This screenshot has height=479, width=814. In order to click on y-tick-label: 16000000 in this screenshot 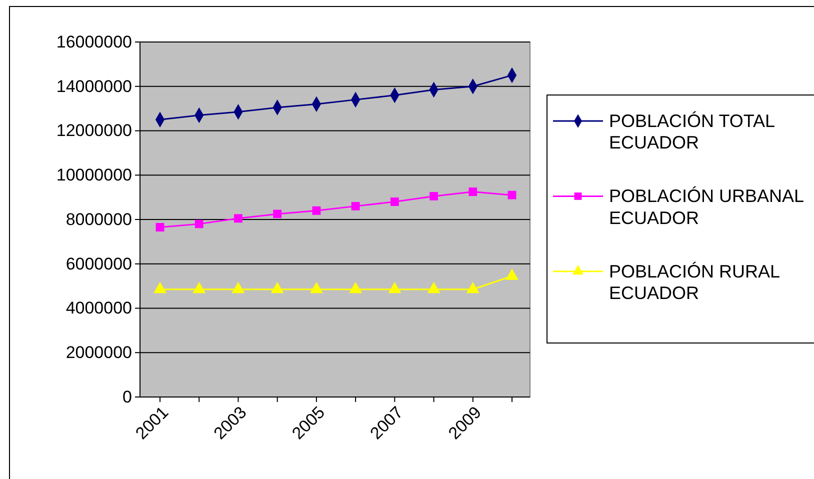, I will do `click(94, 42)`.